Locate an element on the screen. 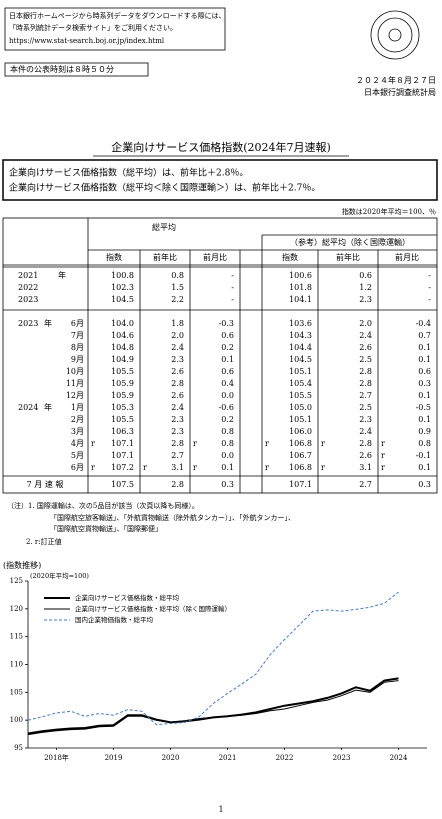  row-year: 2022 is located at coordinates (28, 287).